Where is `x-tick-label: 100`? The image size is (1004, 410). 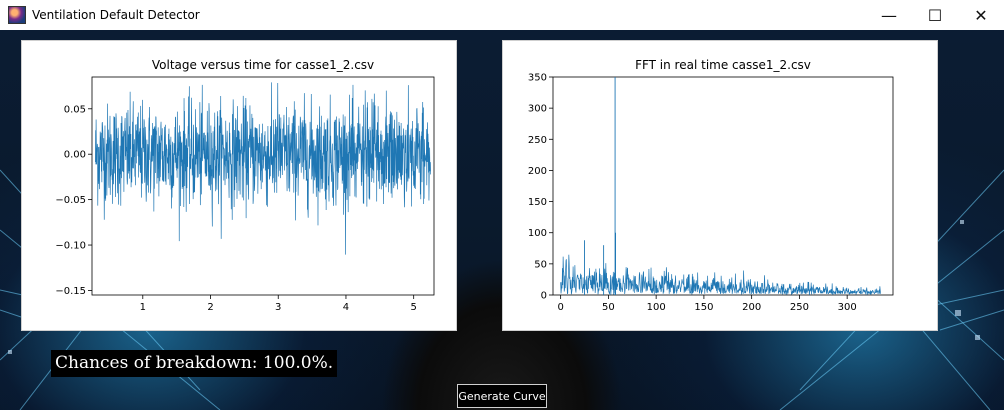 x-tick-label: 100 is located at coordinates (656, 307).